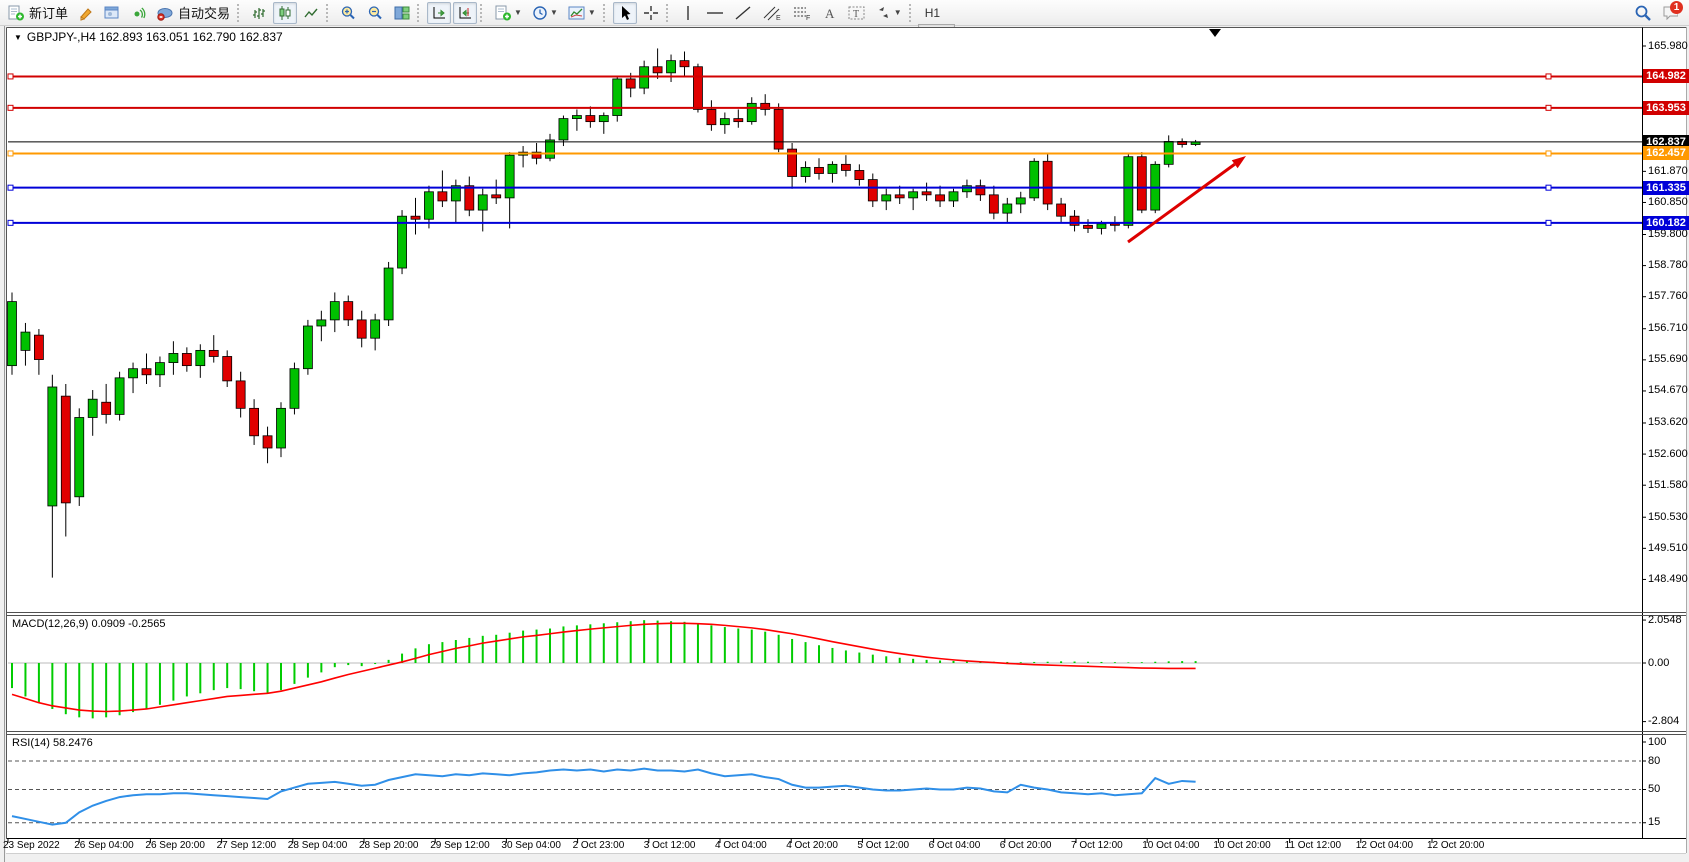 This screenshot has height=862, width=1689. Describe the element at coordinates (1676, 7) in the screenshot. I see `notification-badge: 1` at that location.